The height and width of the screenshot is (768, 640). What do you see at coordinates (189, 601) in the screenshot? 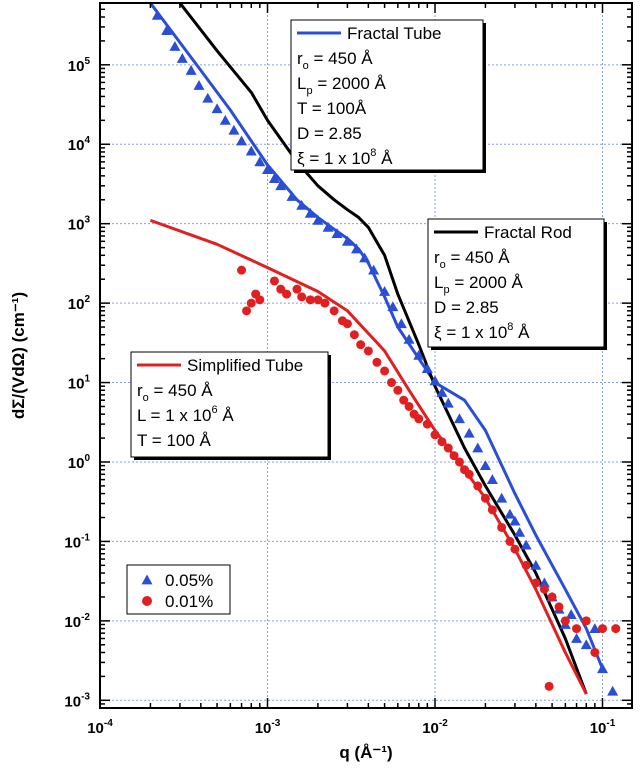
I see `legend-label: 0.01%` at bounding box center [189, 601].